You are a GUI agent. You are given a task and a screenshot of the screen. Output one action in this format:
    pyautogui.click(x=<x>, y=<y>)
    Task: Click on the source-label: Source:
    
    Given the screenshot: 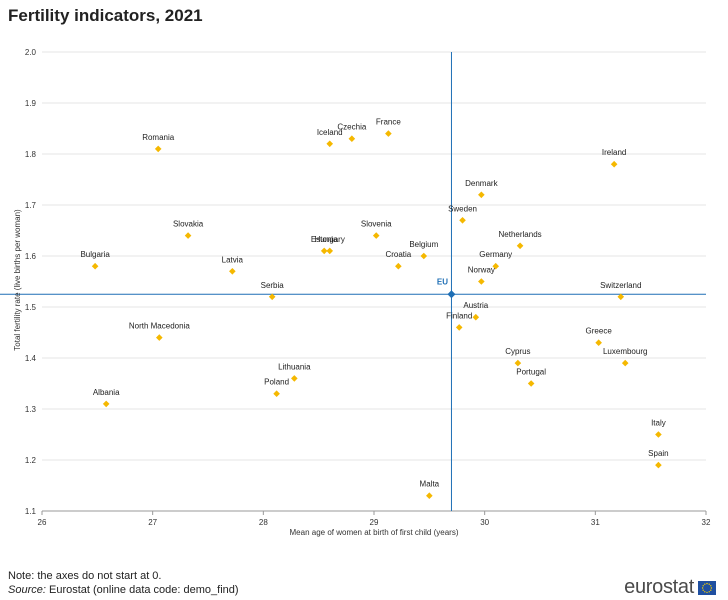 What is the action you would take?
    pyautogui.click(x=27, y=590)
    